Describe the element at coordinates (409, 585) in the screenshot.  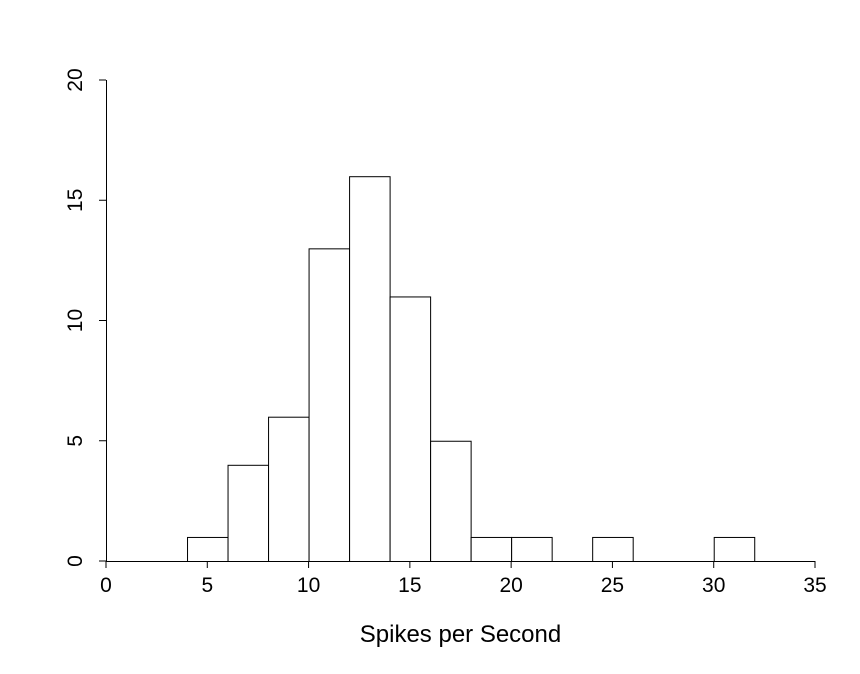
I see `x-tick-label-3: 15` at that location.